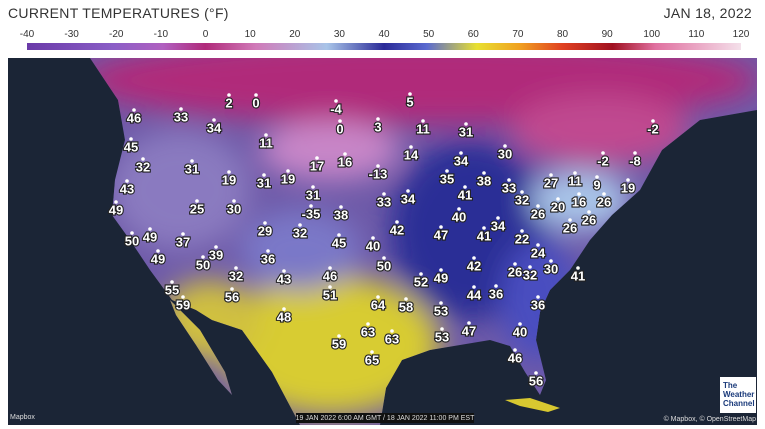 The width and height of the screenshot is (765, 429). Describe the element at coordinates (368, 331) in the screenshot. I see `temperature-reading: 63` at that location.